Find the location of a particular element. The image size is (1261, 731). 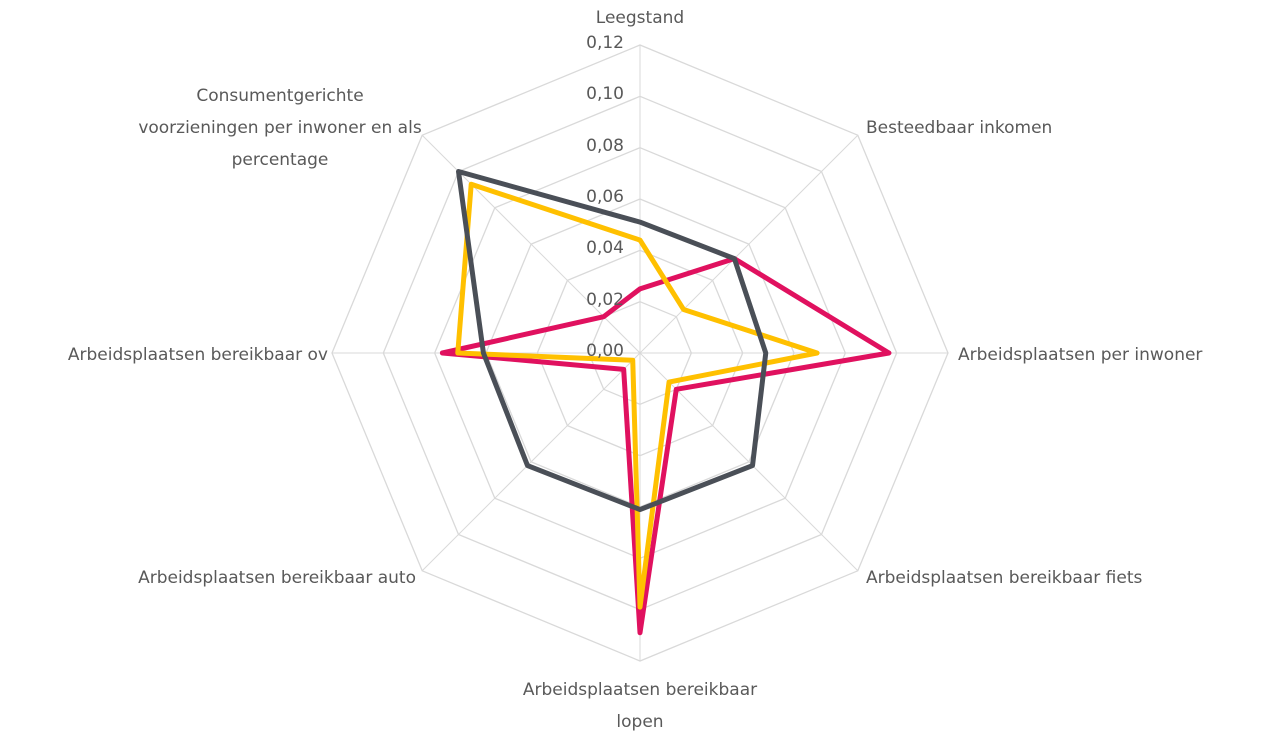

tick-label: 0,04 is located at coordinates (605, 248).